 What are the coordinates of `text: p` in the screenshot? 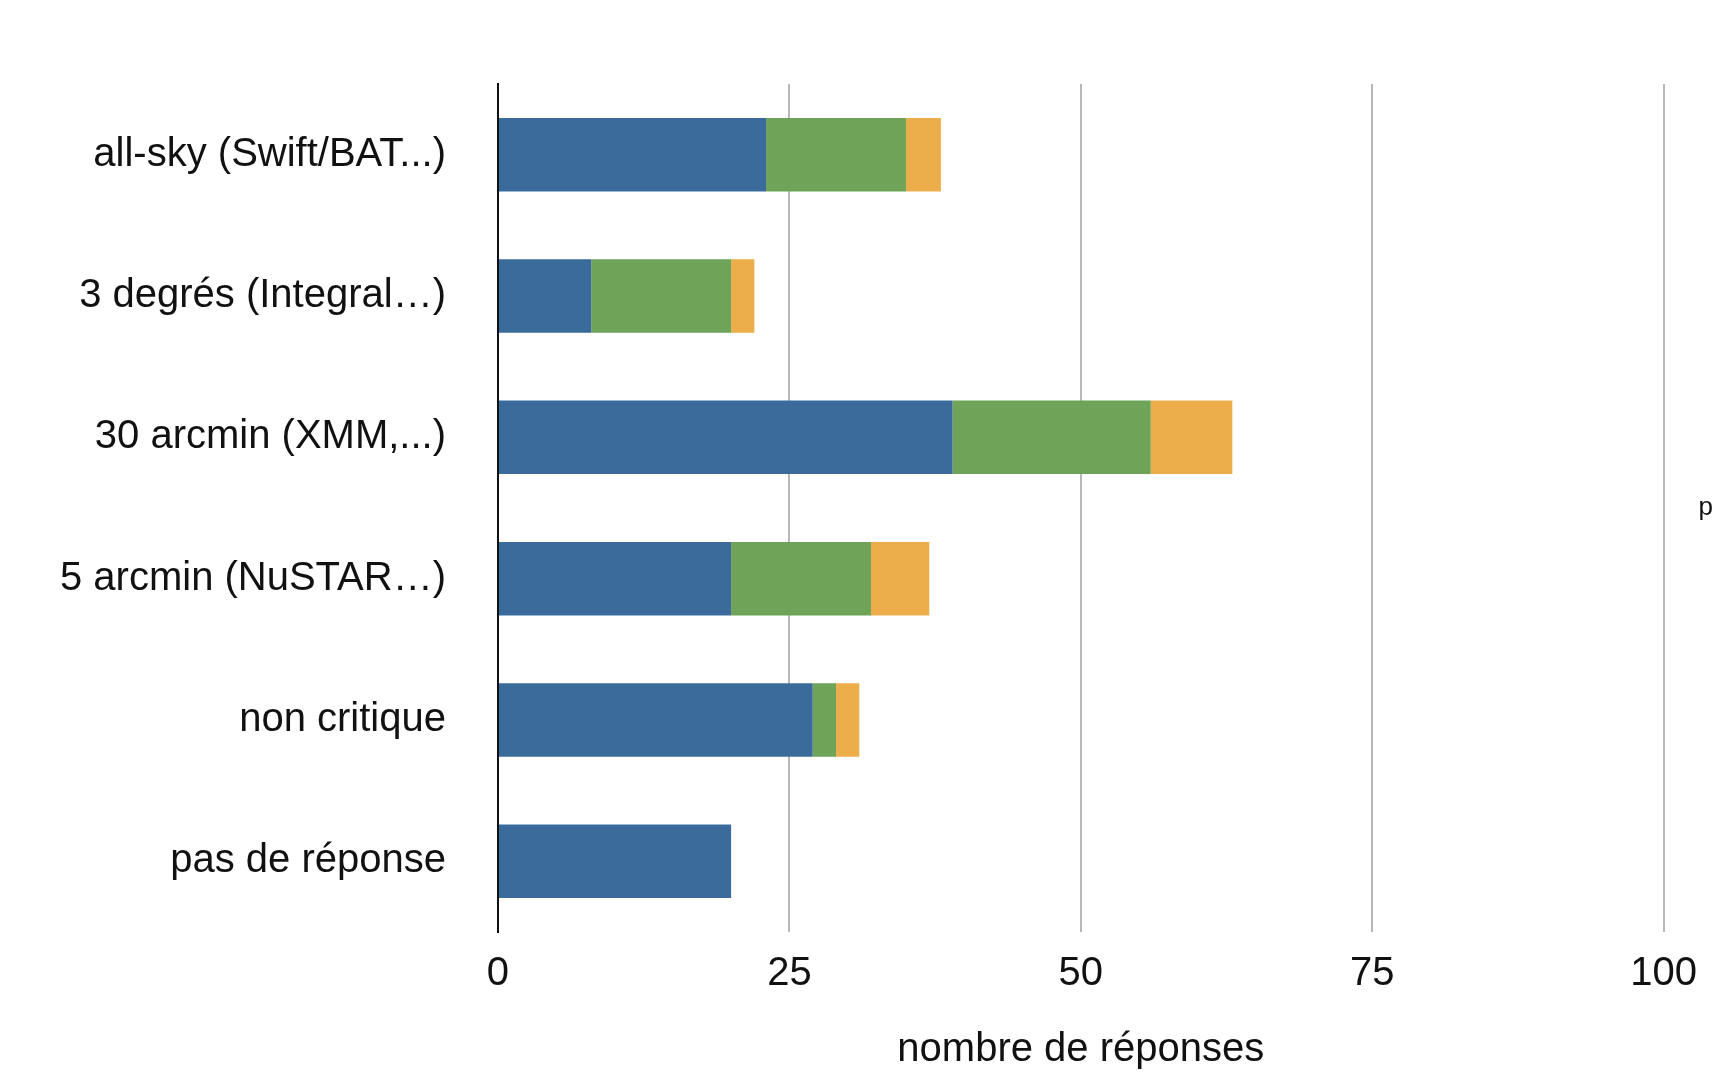 It's located at (1705, 506).